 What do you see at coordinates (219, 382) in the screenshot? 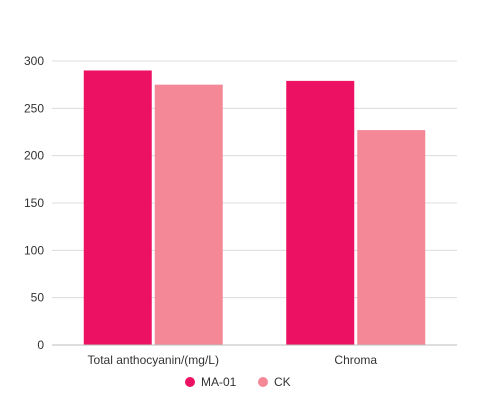
I see `legend-label: MA-01` at bounding box center [219, 382].